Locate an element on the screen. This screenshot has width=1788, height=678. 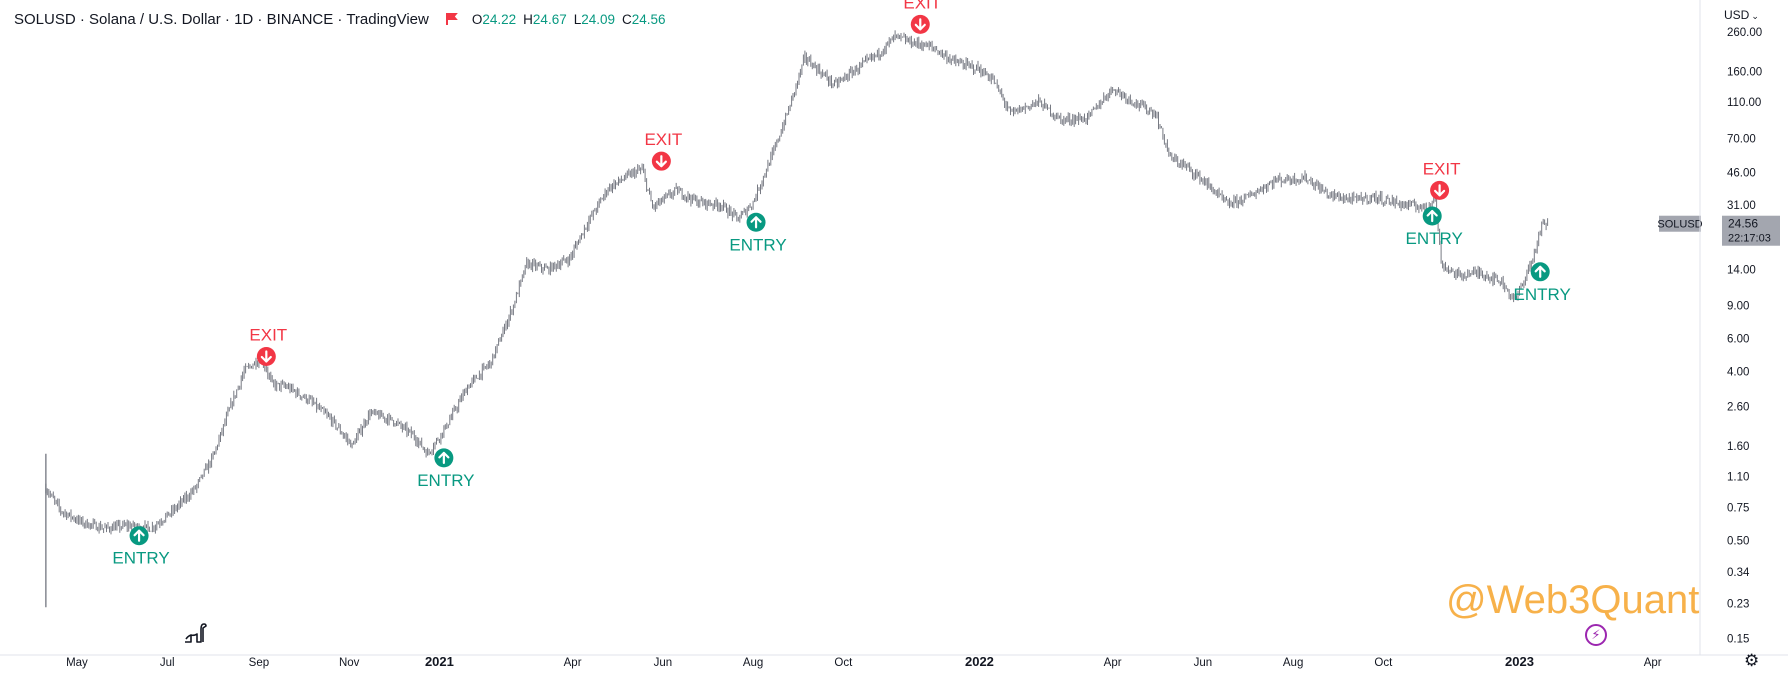
flag-icon is located at coordinates (451, 19).